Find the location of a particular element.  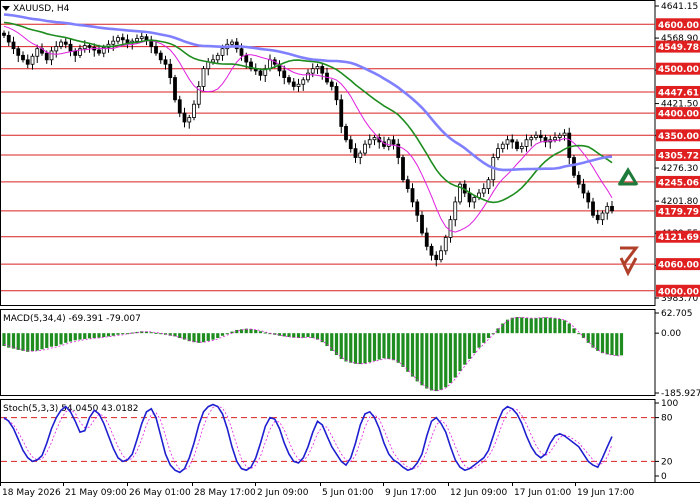

stoch-d-line is located at coordinates (308, 438).